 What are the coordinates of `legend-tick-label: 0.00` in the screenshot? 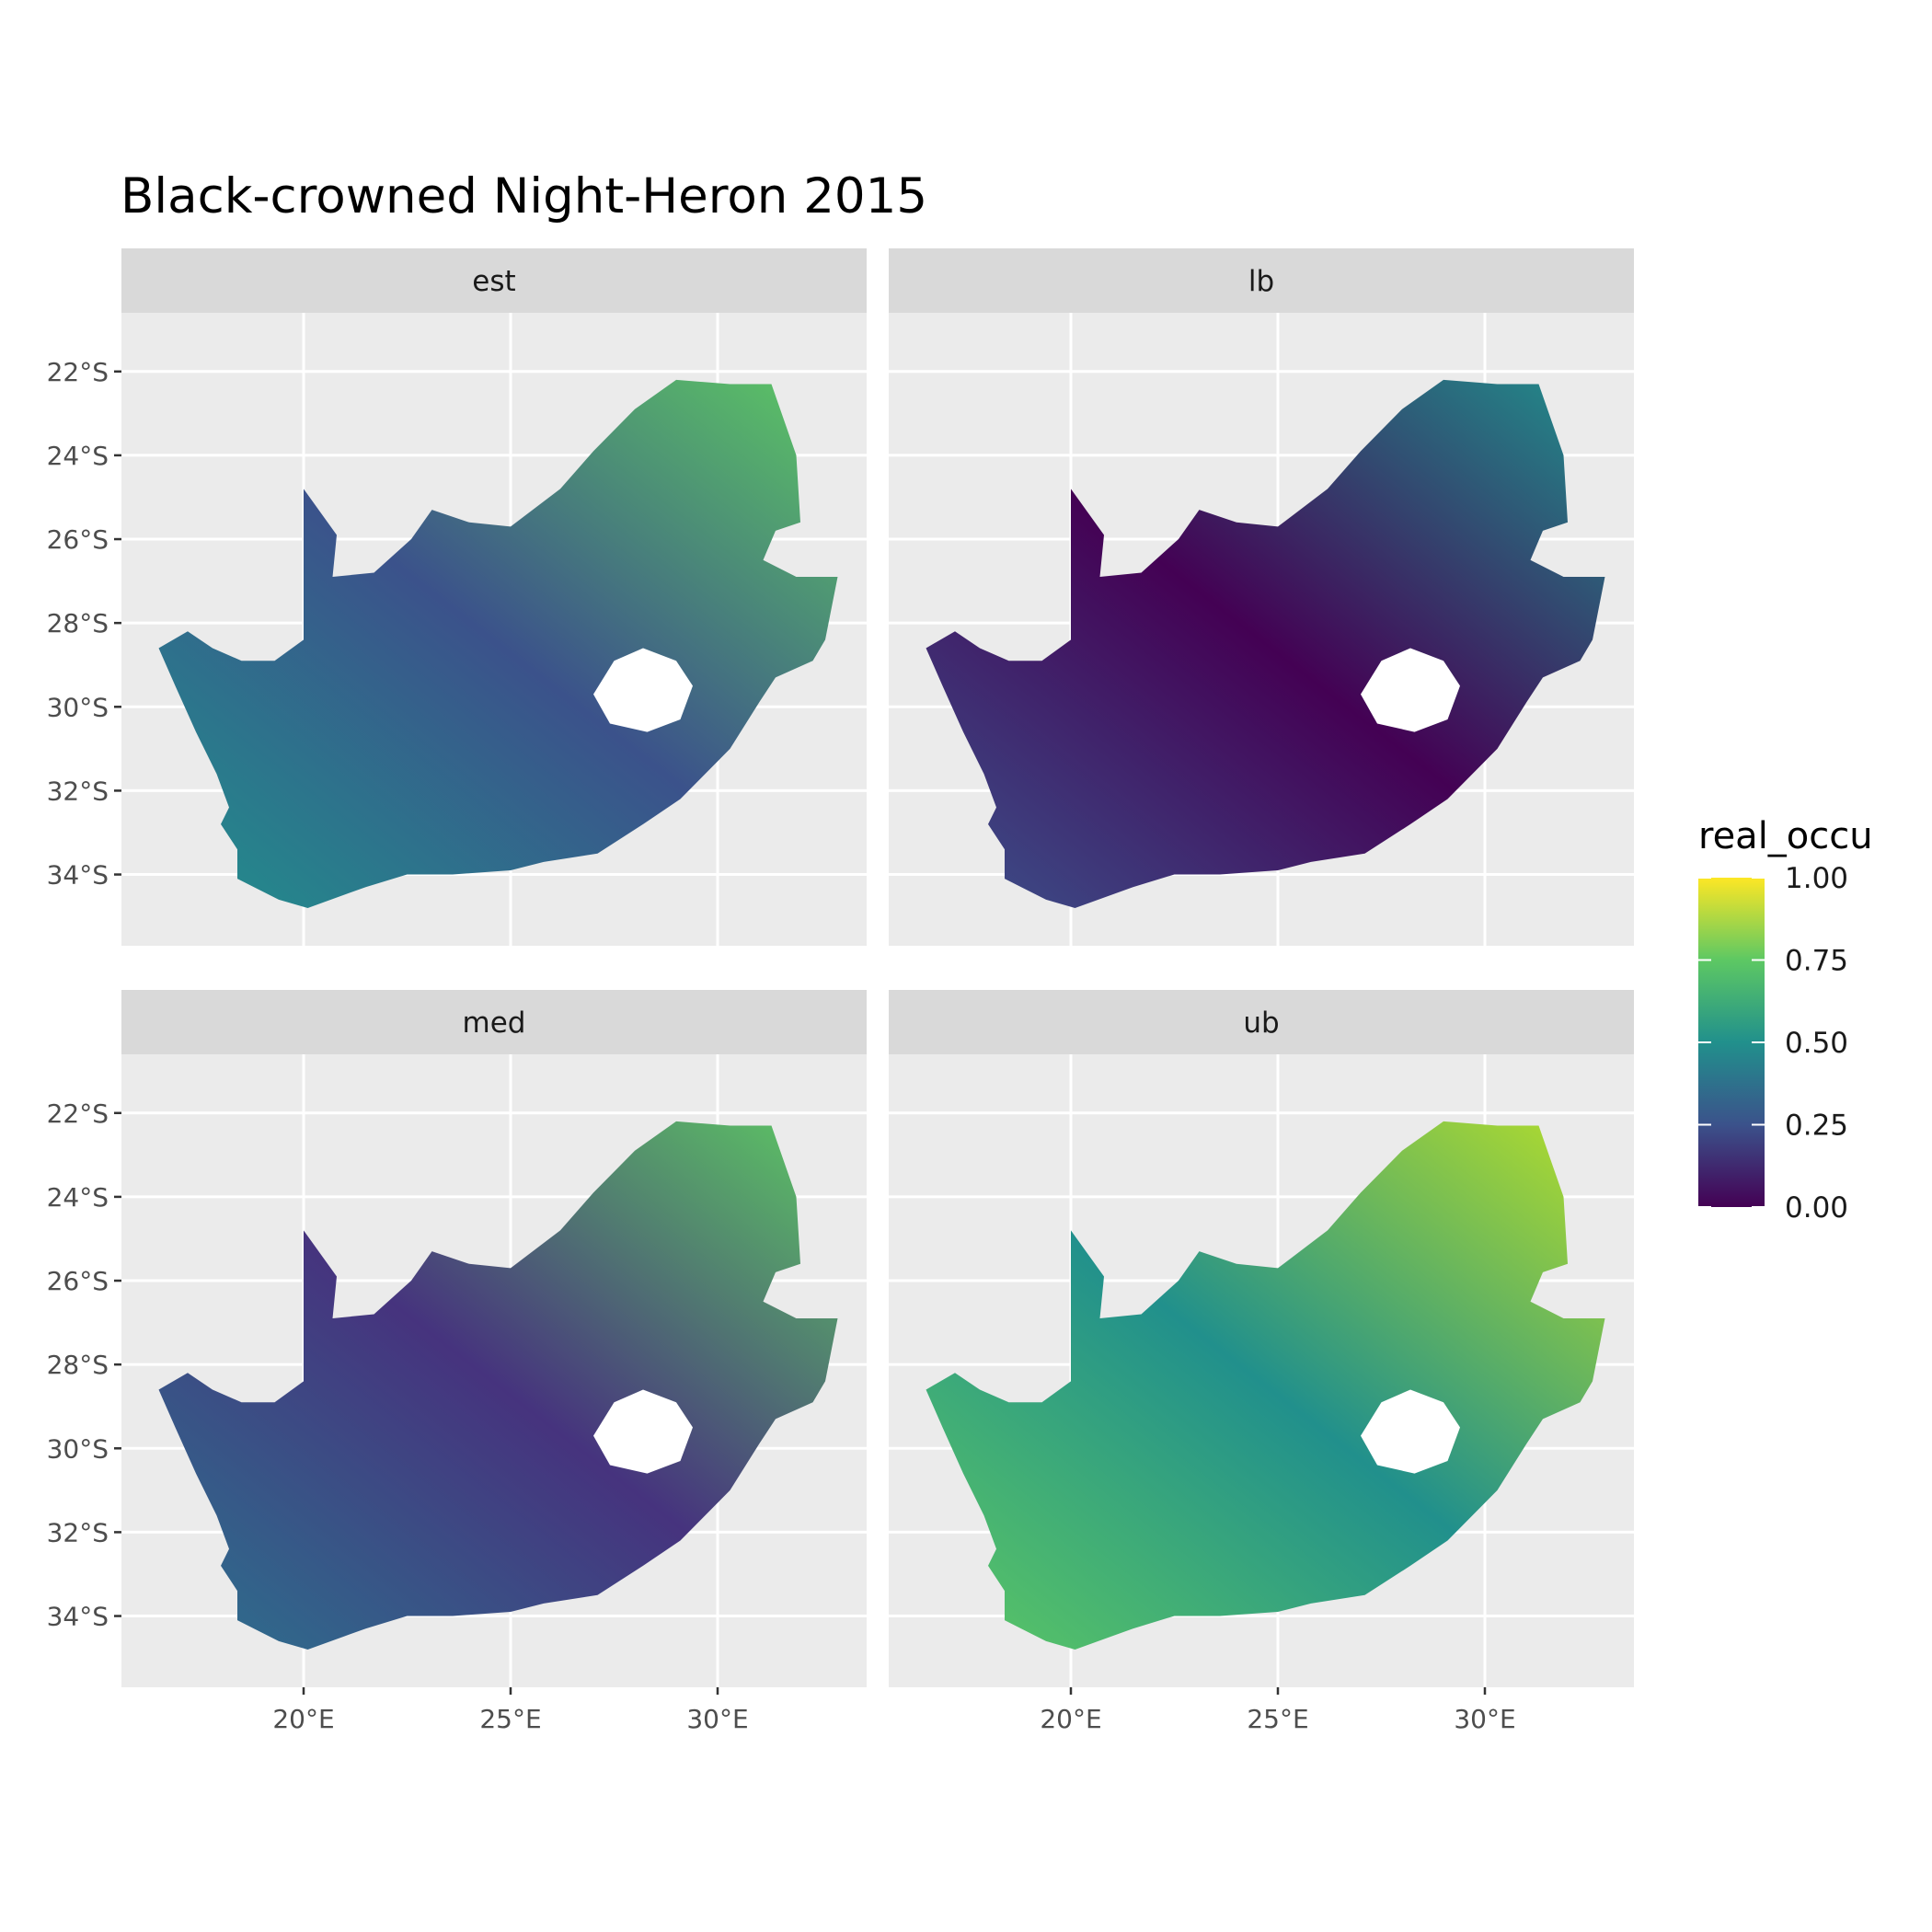 It's located at (1816, 1208).